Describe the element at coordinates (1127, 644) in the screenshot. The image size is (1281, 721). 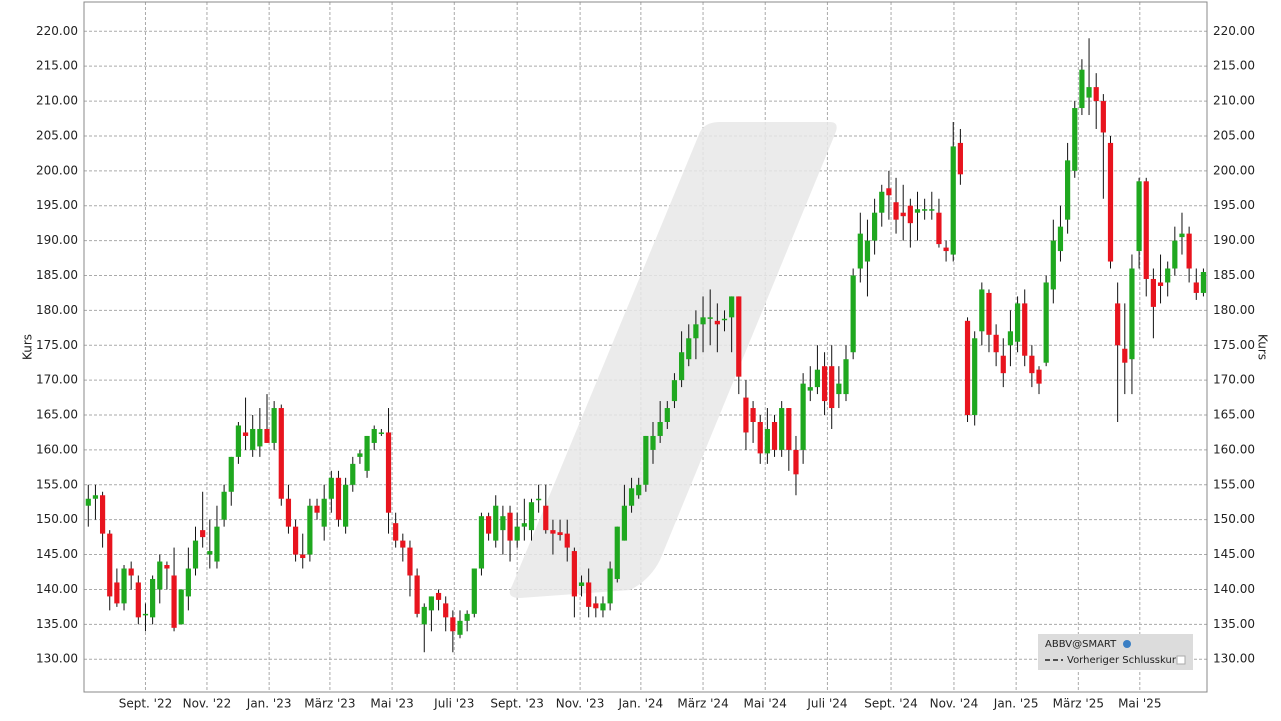
I see `legend-icon` at that location.